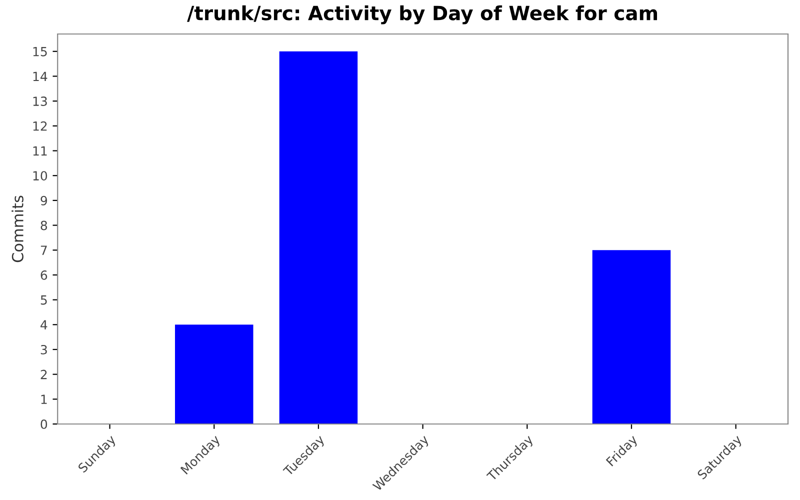 This screenshot has width=800, height=500. I want to click on y-tick-label: 0, so click(44, 424).